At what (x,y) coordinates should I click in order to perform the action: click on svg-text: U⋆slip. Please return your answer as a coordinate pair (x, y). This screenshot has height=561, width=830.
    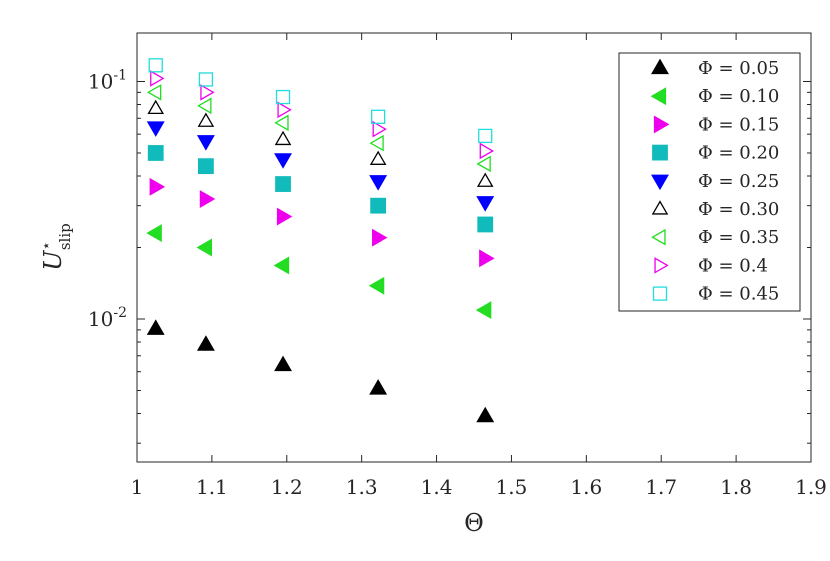
    Looking at the image, I should click on (55, 247).